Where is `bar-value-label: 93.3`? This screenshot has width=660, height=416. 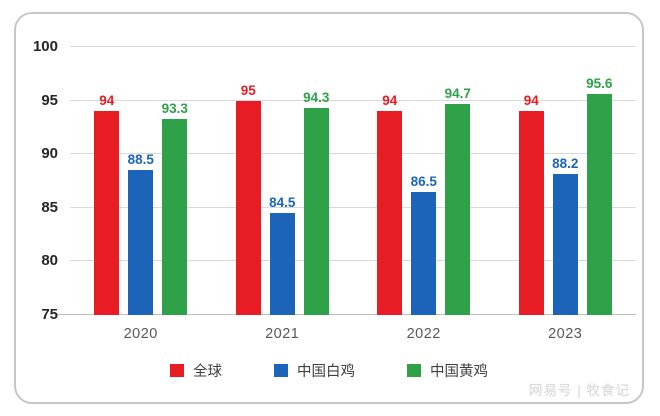
bar-value-label: 93.3 is located at coordinates (174, 108).